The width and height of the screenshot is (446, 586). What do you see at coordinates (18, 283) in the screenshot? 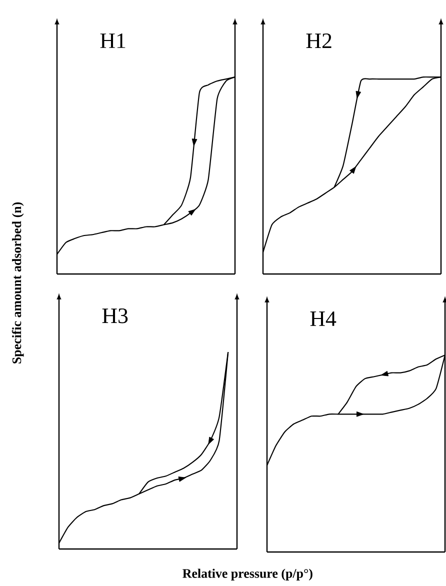
I see `y-axis-title: Specific amount adsorbed (n)` at bounding box center [18, 283].